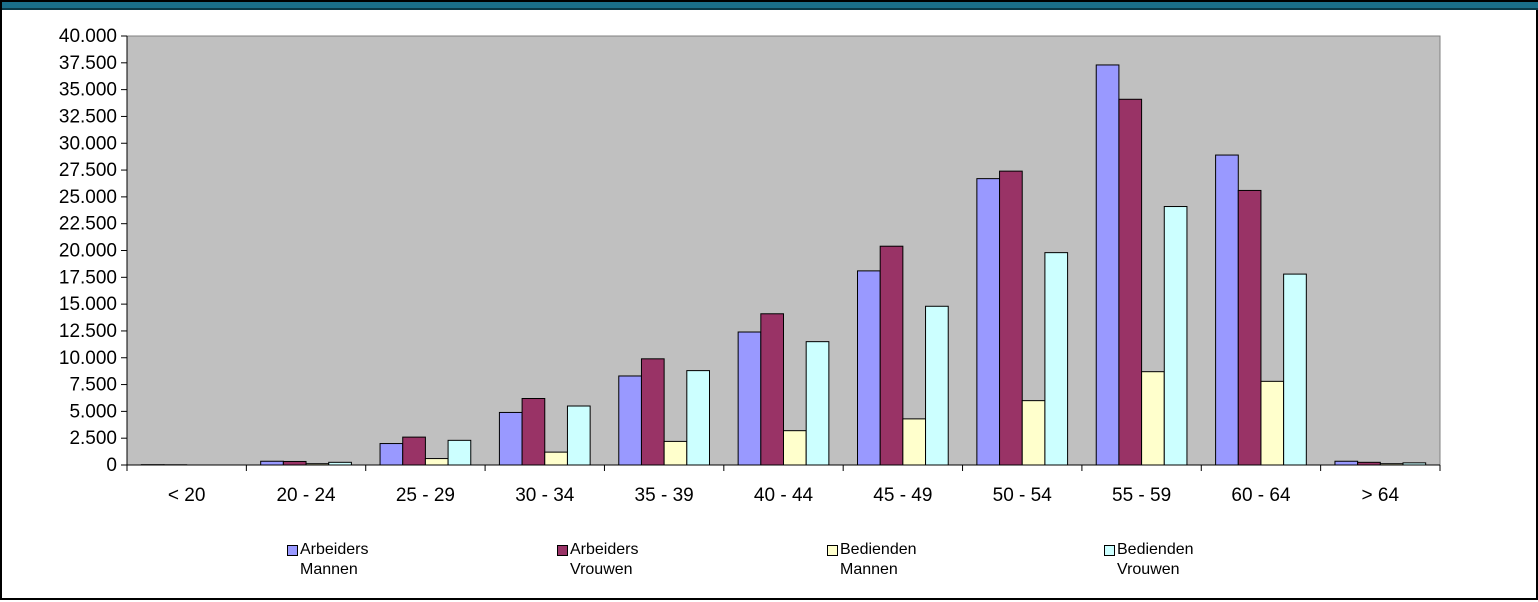 The image size is (1538, 602). What do you see at coordinates (88, 251) in the screenshot?
I see `y-tick-label: 20.000` at bounding box center [88, 251].